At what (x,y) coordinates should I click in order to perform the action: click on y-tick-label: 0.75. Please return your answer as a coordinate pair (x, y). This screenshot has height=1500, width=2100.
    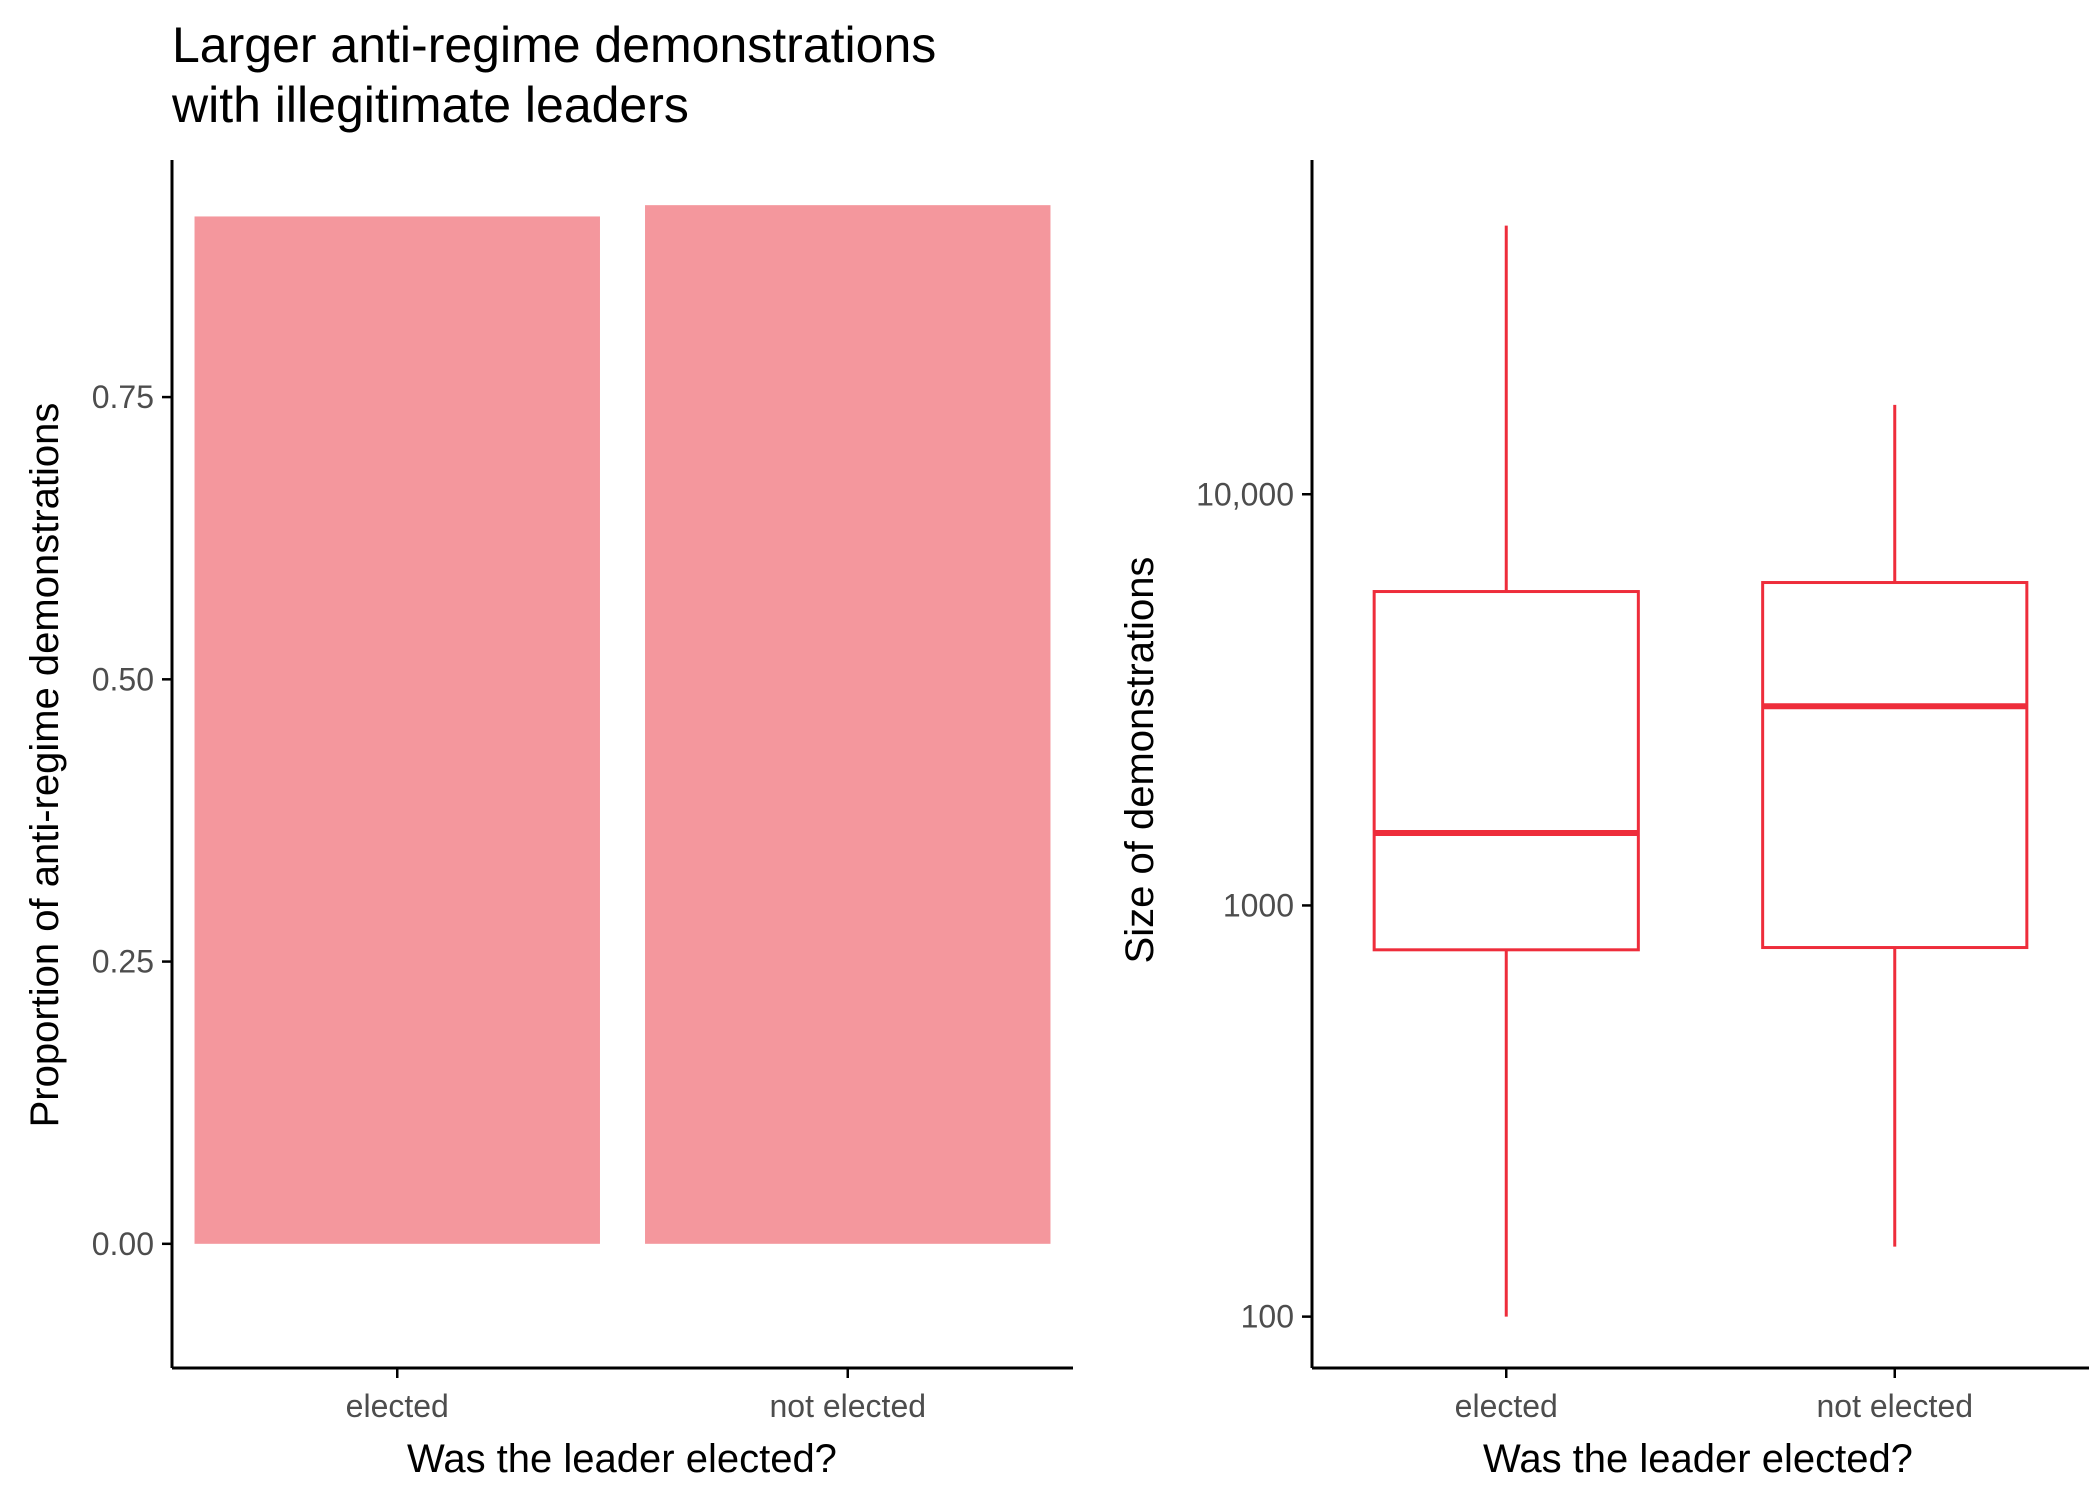
    Looking at the image, I should click on (123, 397).